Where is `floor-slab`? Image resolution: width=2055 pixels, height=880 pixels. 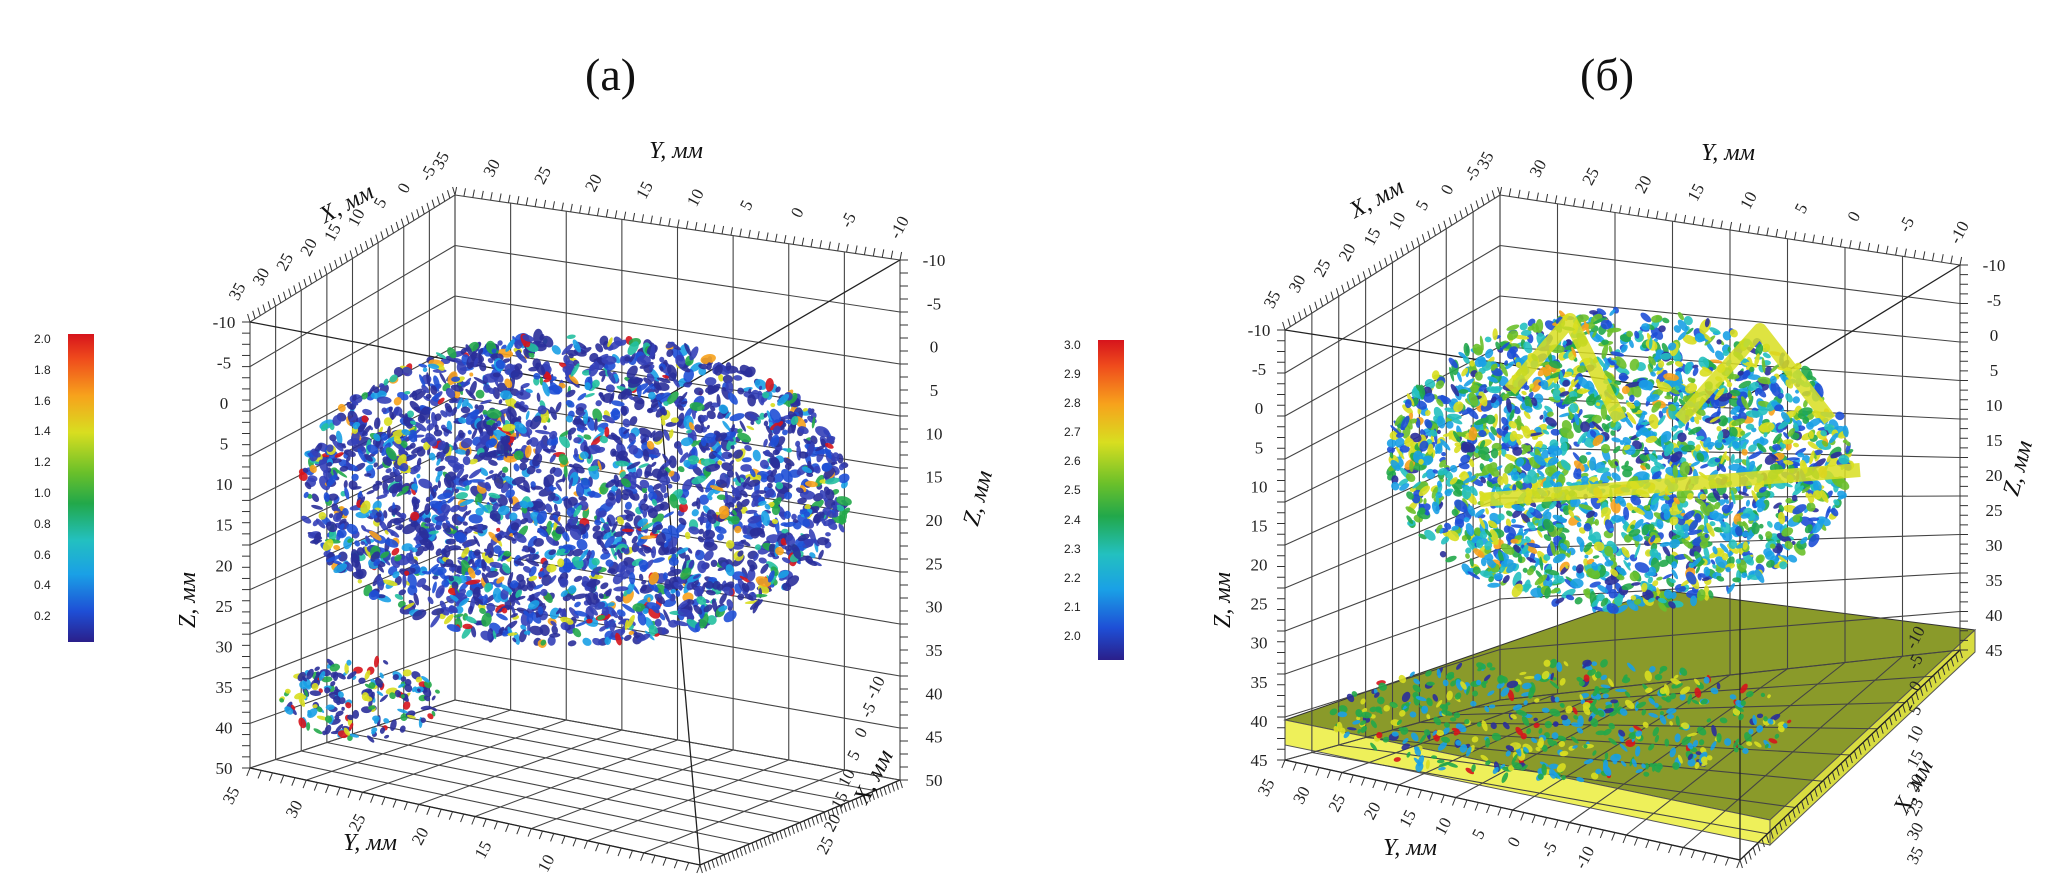 floor-slab is located at coordinates (1630, 718).